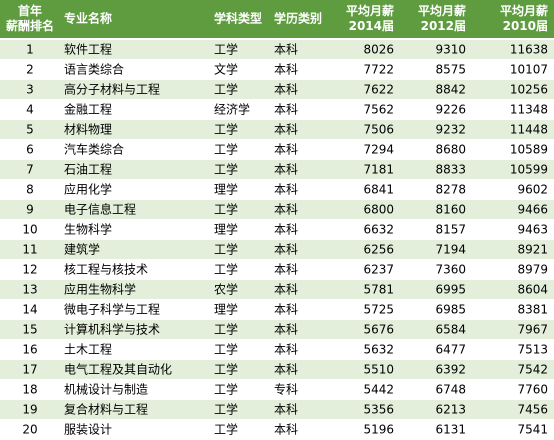 The width and height of the screenshot is (554, 440). I want to click on header-cell: 平均月薪, so click(524, 10).